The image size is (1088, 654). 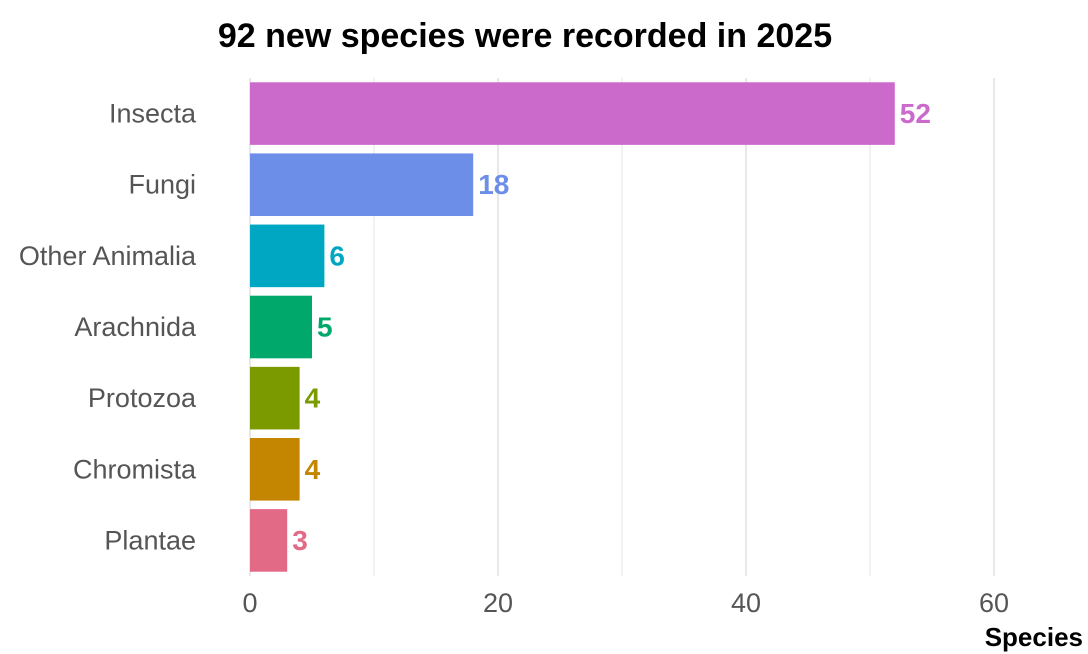 I want to click on bar-insecta, so click(x=572, y=113).